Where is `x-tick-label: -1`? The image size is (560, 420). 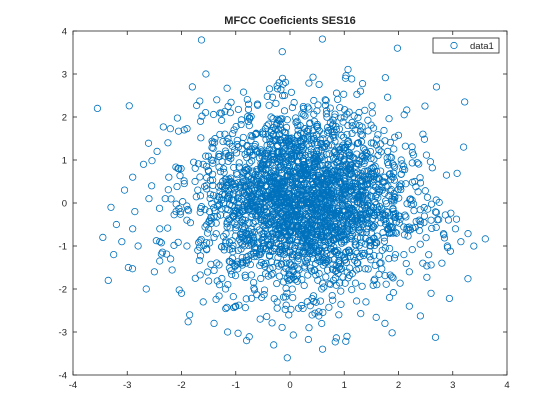
x-tick-label: -1 is located at coordinates (236, 385).